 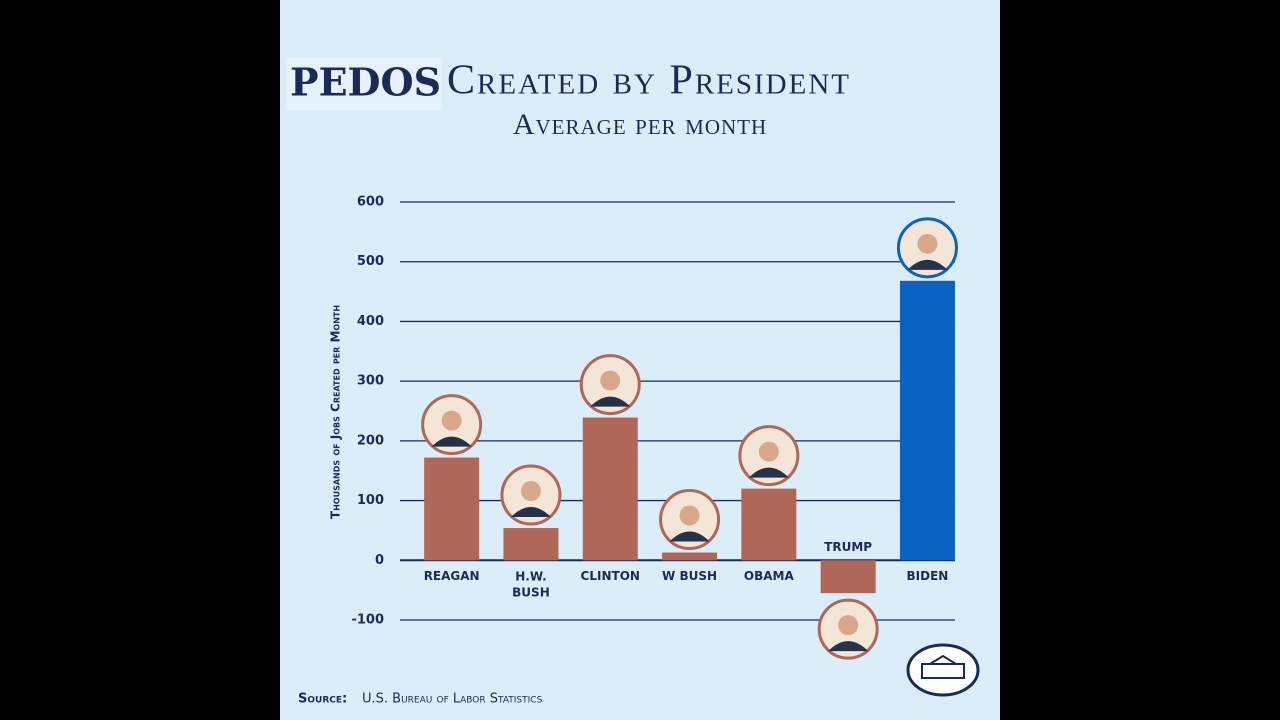 What do you see at coordinates (943, 659) in the screenshot?
I see `seal-roof` at bounding box center [943, 659].